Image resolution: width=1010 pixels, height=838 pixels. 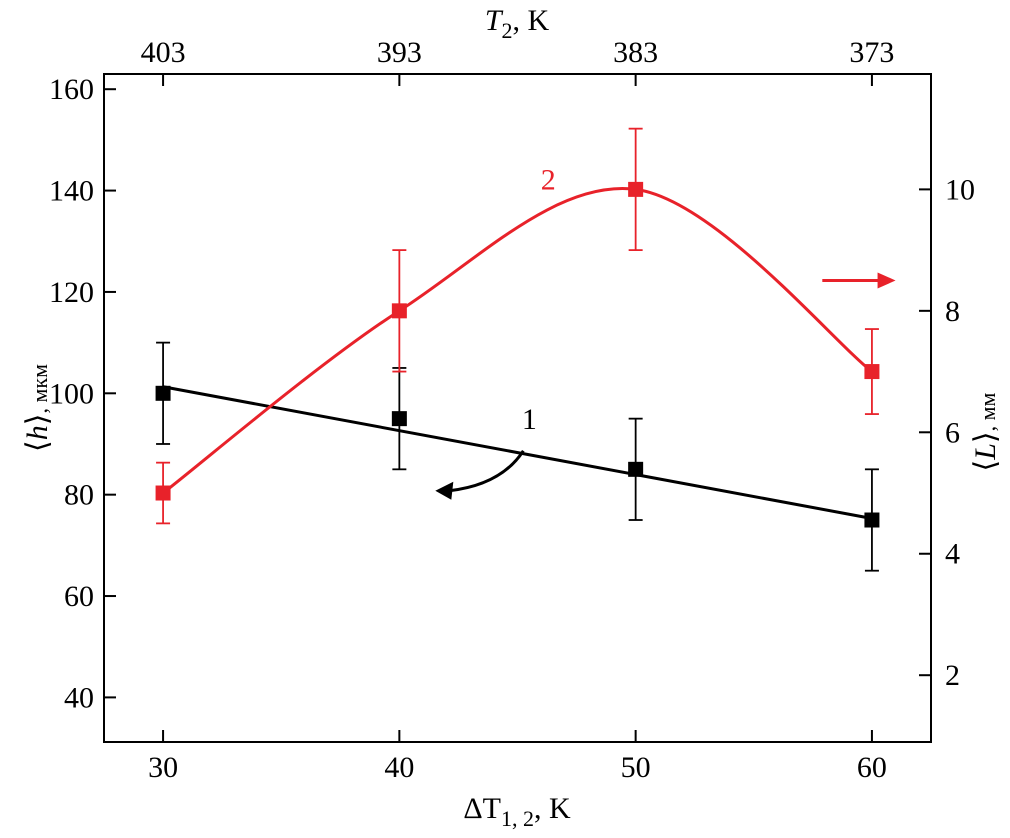 What do you see at coordinates (952, 675) in the screenshot?
I see `y-right-tick-label: 2` at bounding box center [952, 675].